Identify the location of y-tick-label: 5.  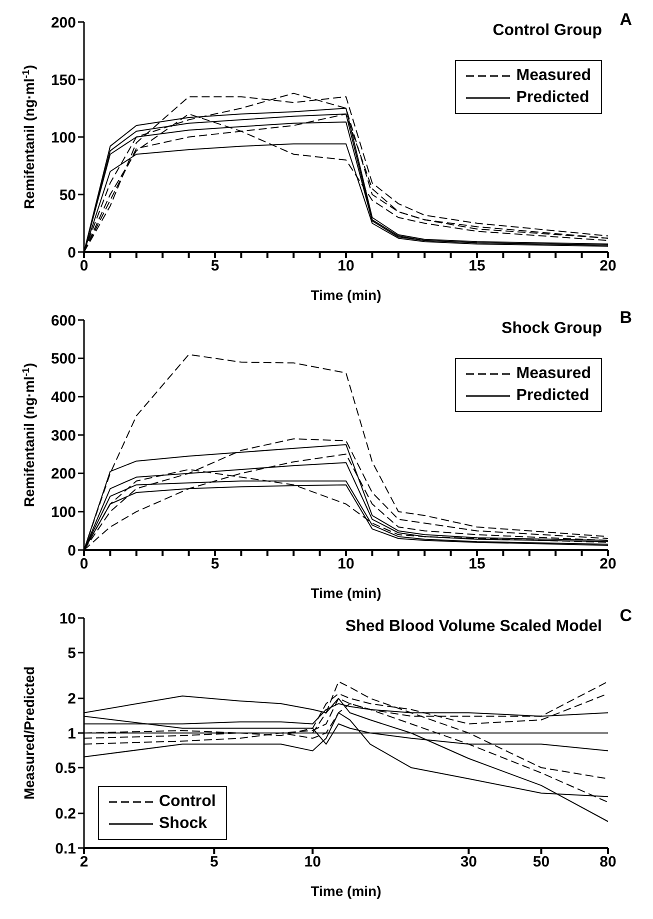
(72, 653).